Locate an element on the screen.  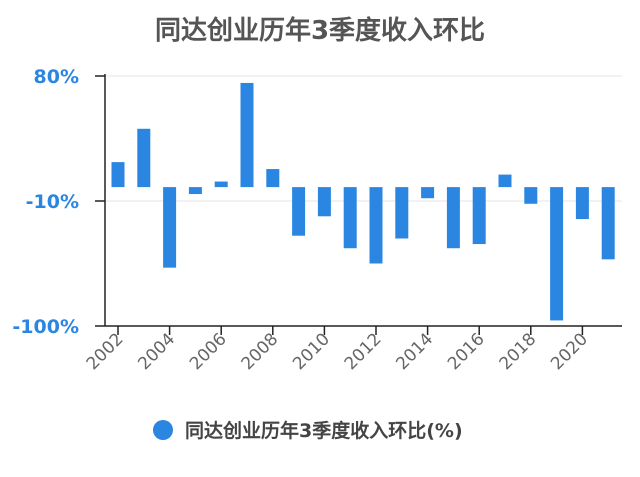
x-tick-label: 2004 is located at coordinates (156, 351).